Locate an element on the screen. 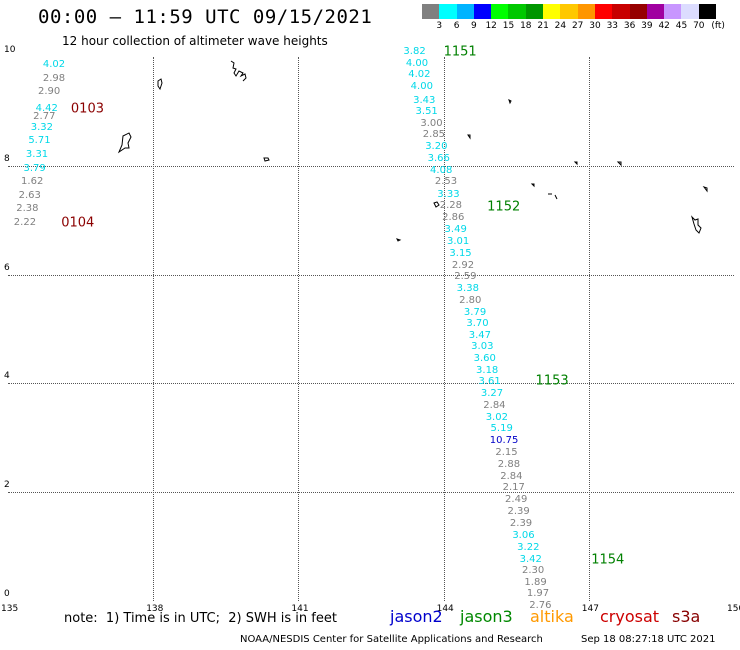  pass-number-label: 0104 is located at coordinates (78, 223).